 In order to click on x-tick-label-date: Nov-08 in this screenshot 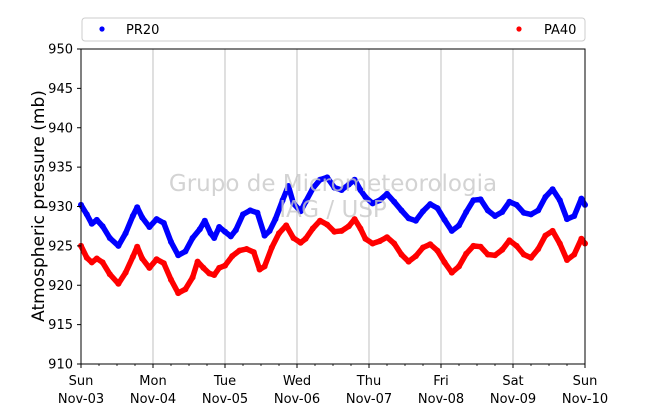, I will do `click(441, 399)`.